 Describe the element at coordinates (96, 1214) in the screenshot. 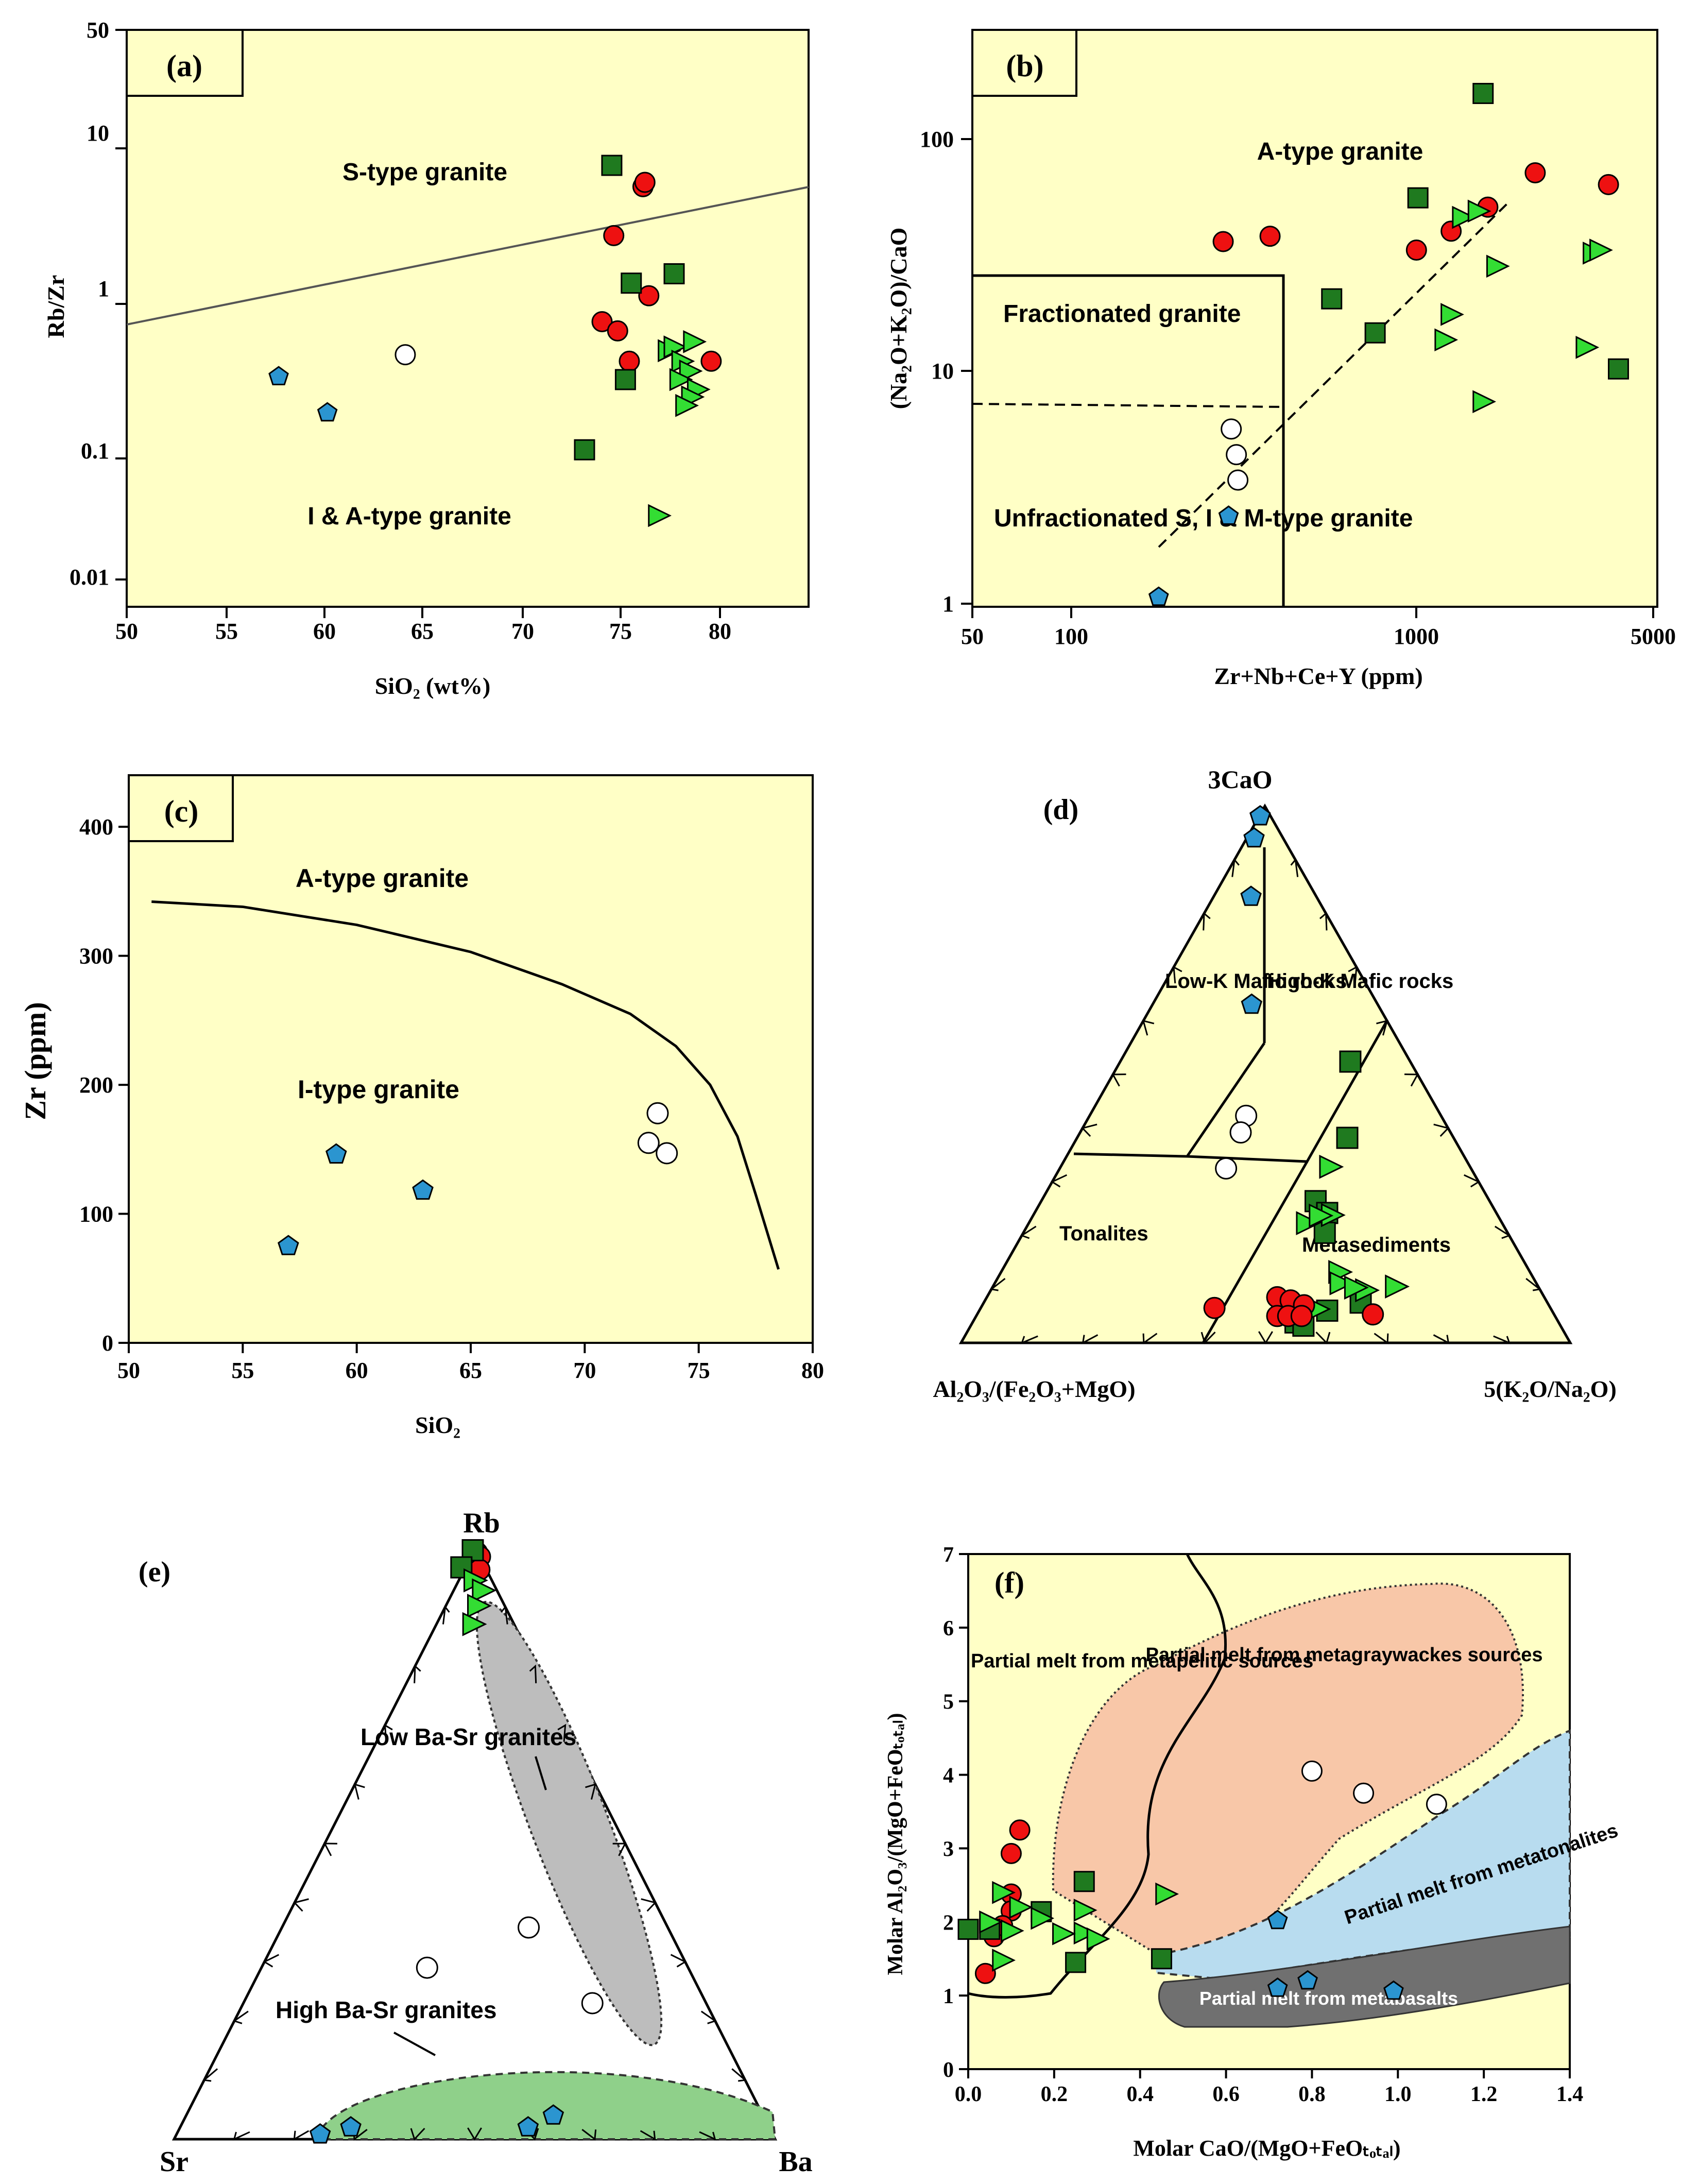

I see `panel-c-ytick-label: 100` at that location.